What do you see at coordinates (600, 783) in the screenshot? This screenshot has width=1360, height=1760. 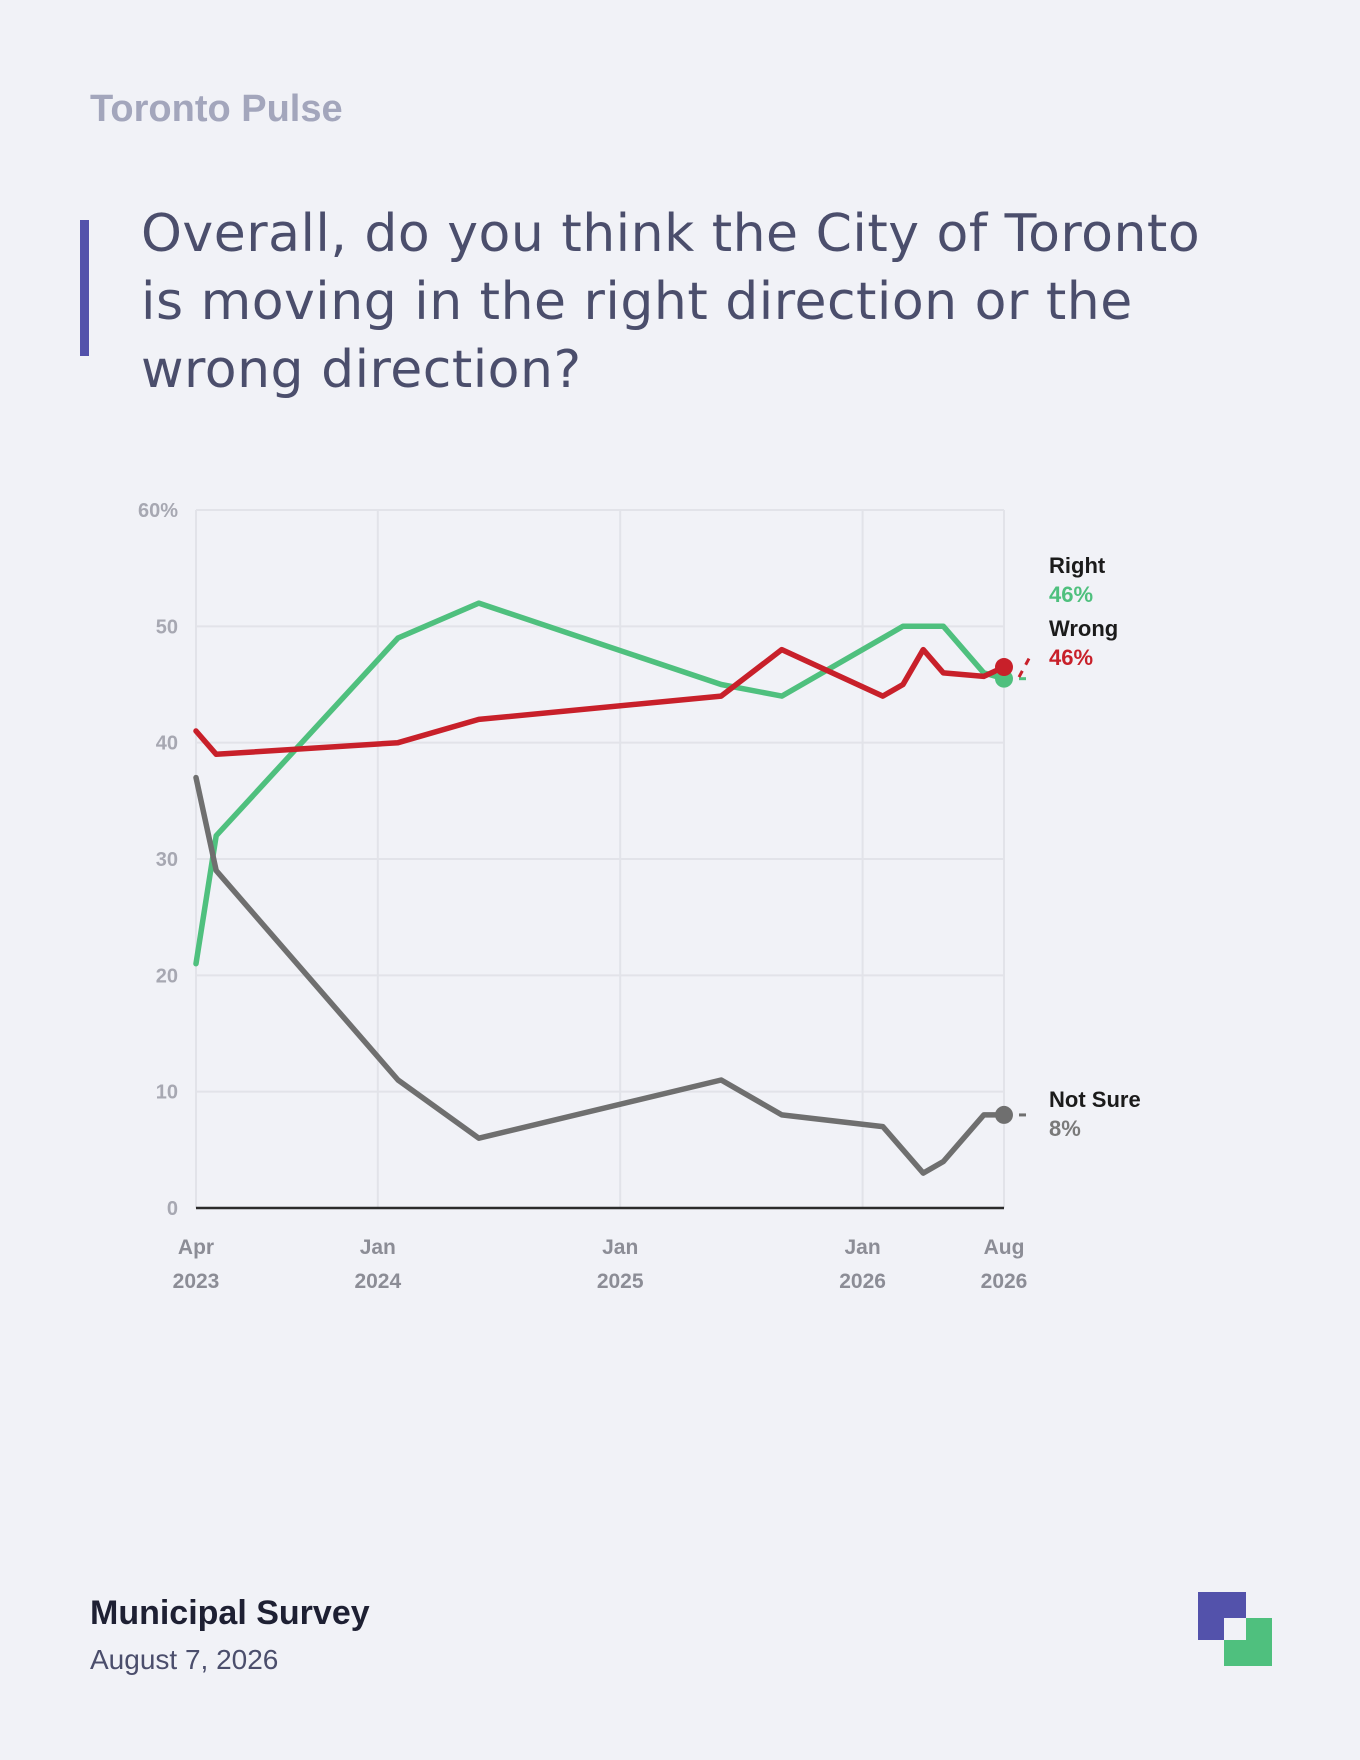 I see `series-line-right` at bounding box center [600, 783].